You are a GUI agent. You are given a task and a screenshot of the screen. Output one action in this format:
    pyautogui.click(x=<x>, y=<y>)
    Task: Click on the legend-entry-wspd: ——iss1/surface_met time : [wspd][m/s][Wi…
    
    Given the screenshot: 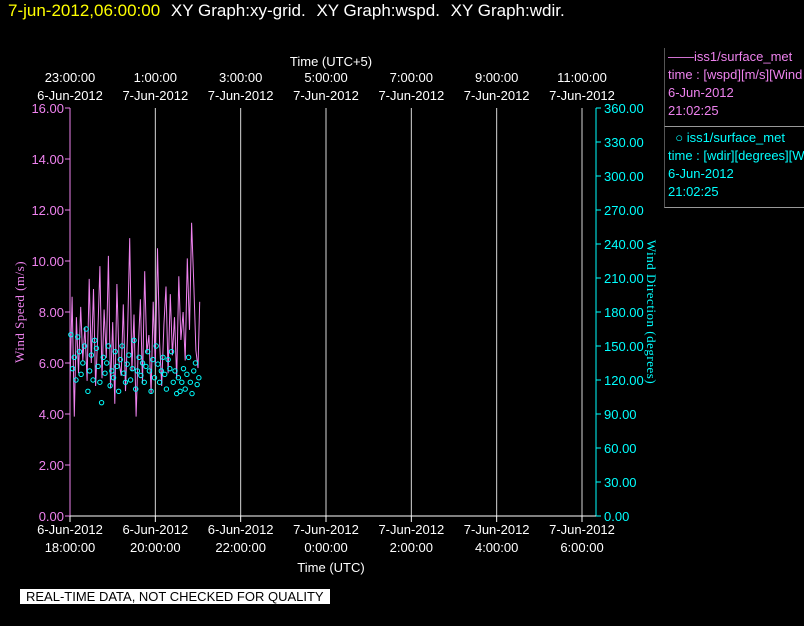 What is the action you would take?
    pyautogui.click(x=734, y=87)
    